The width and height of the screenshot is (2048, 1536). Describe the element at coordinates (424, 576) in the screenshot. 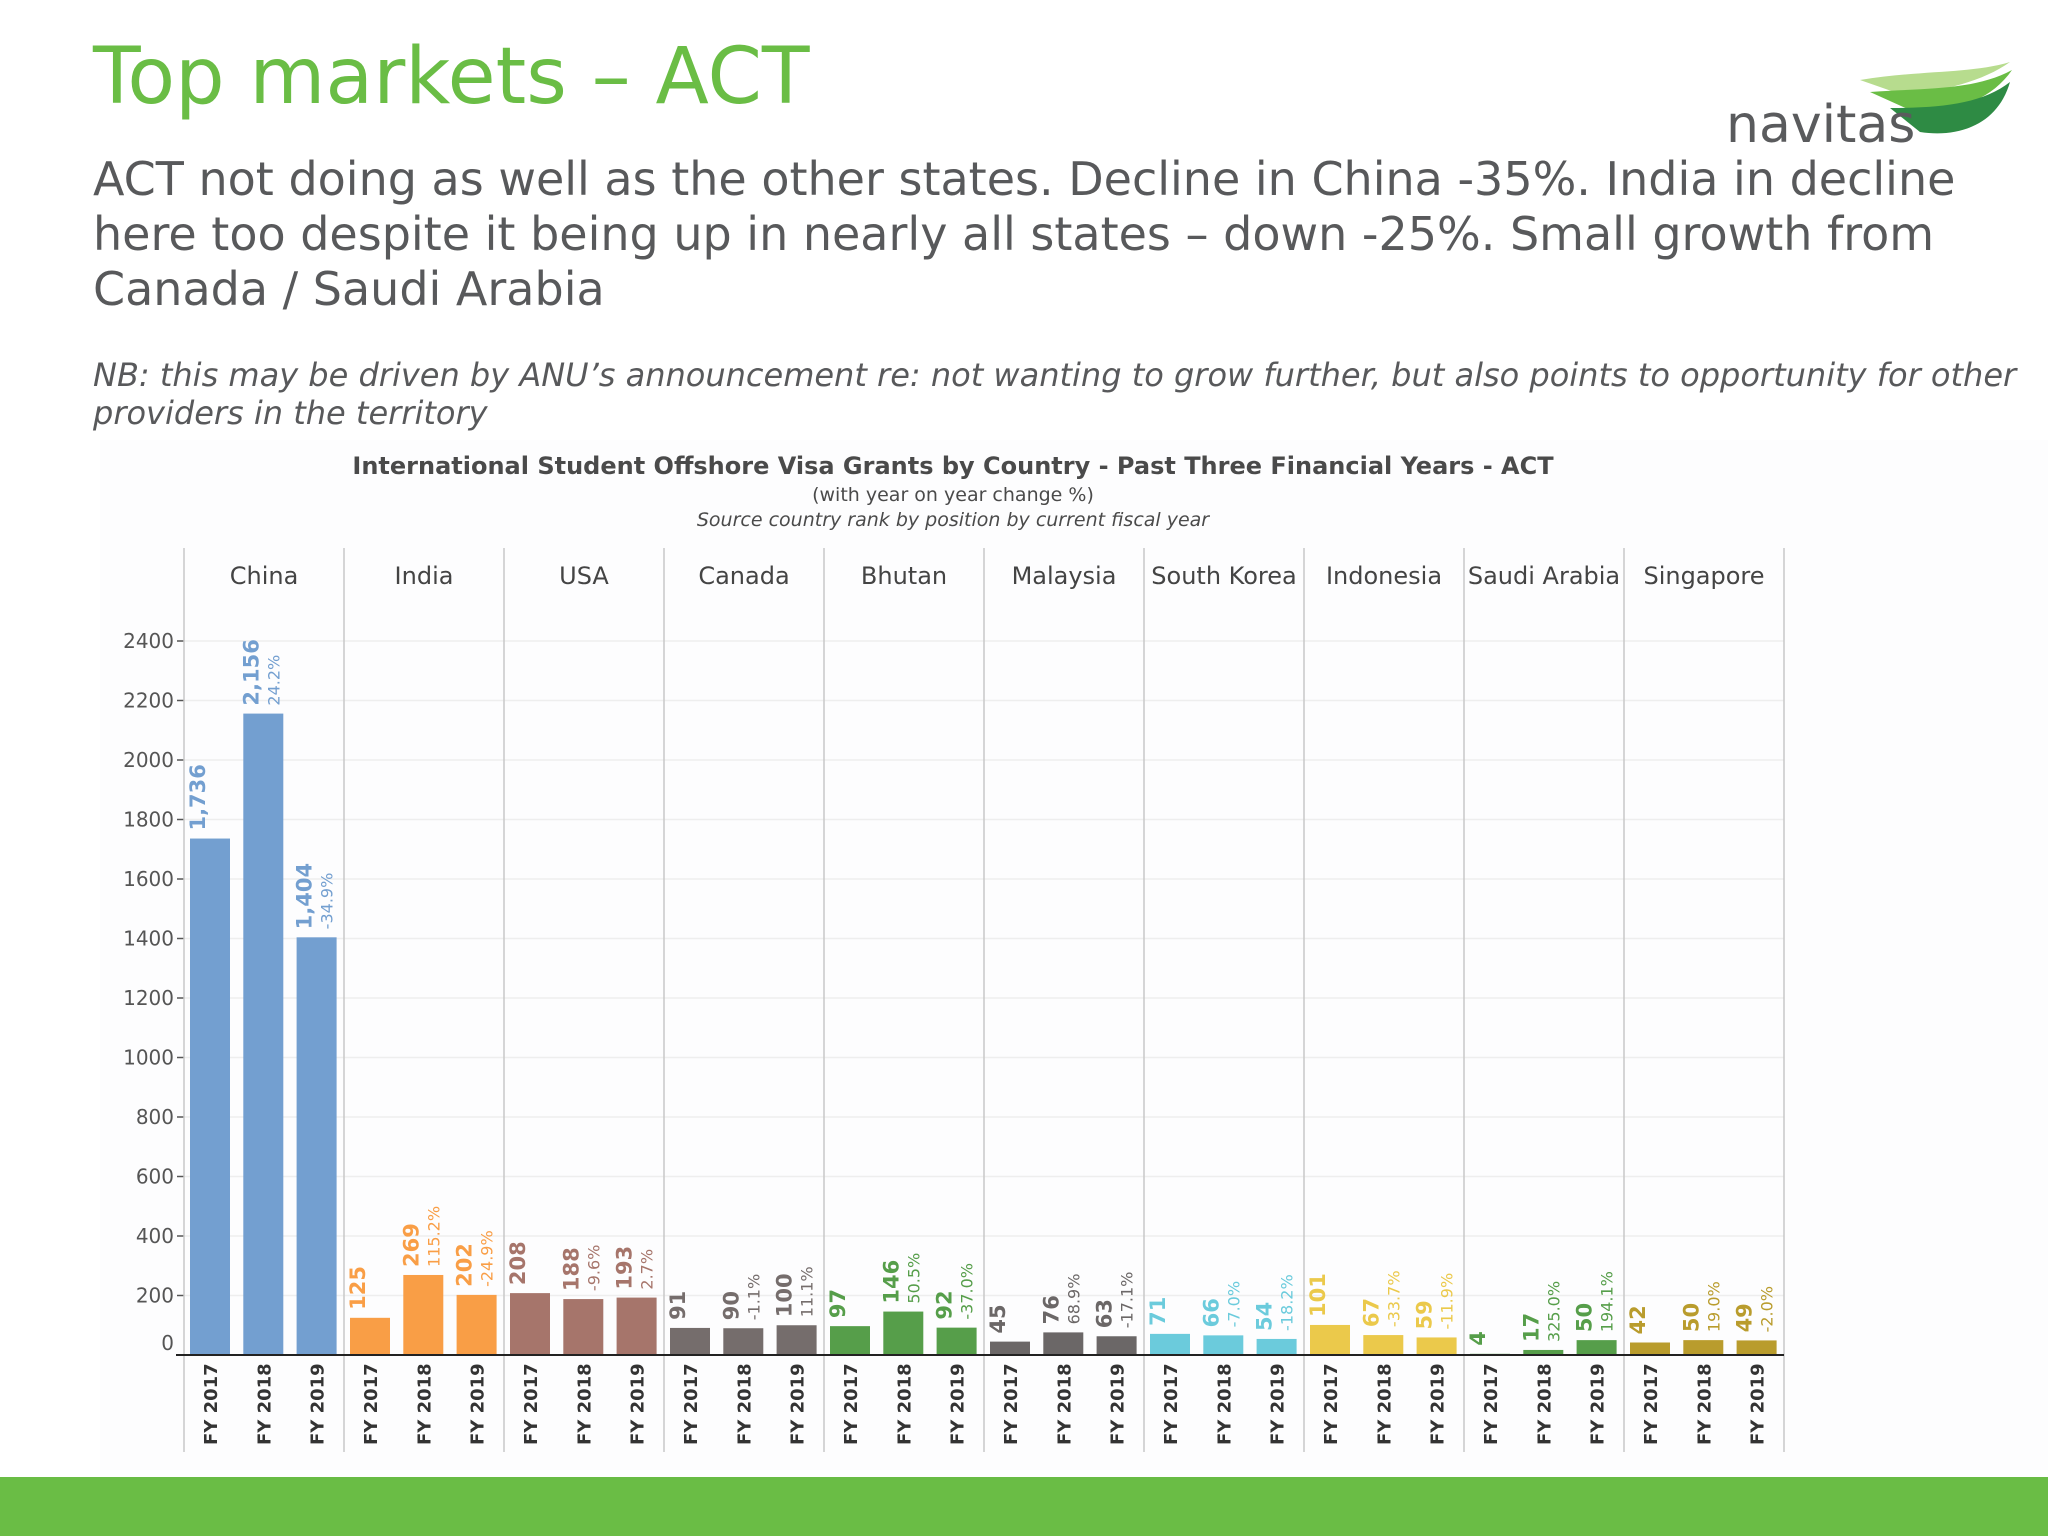

I see `country-header: India` at that location.